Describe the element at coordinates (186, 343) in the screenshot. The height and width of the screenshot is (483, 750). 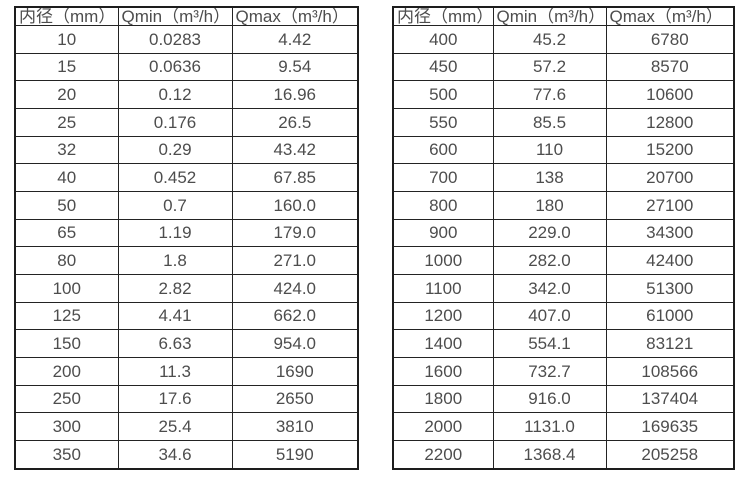
I see `table-row: 150 6.63 954.0` at that location.